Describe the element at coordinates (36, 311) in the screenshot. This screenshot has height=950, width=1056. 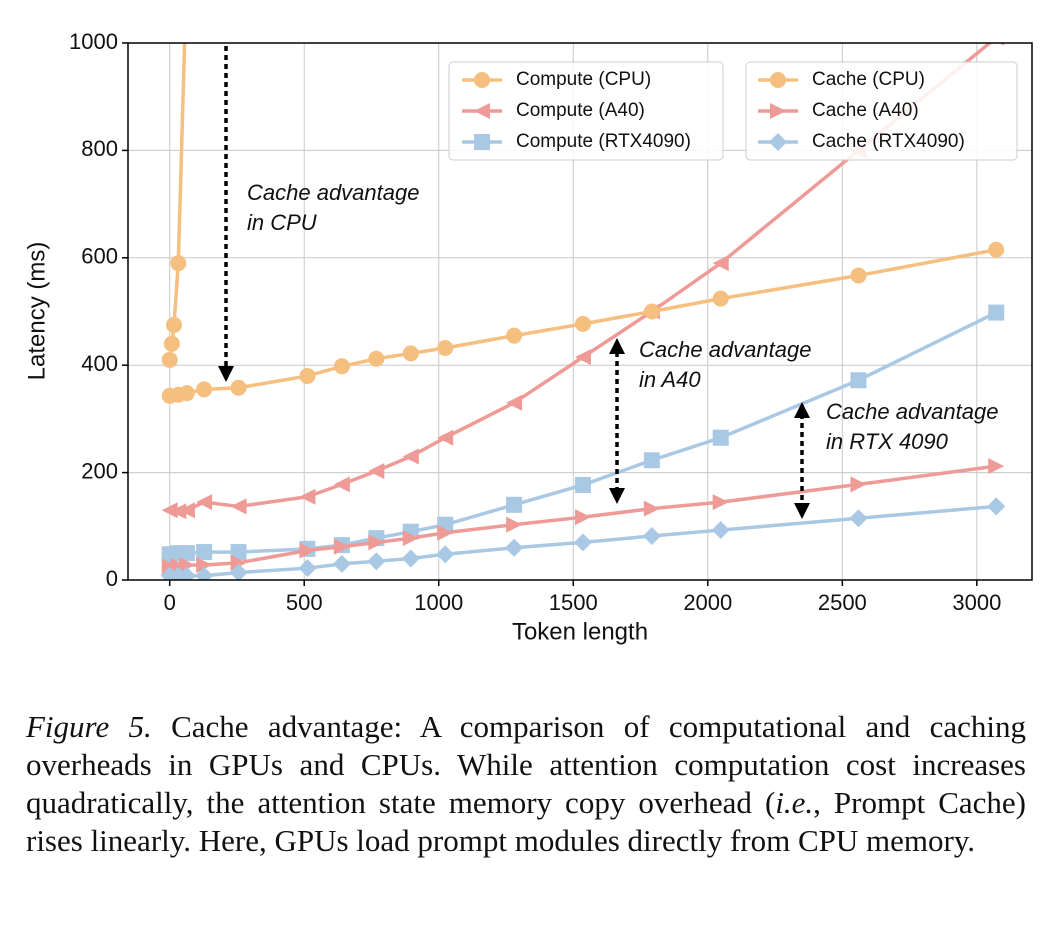
I see `y-axis-label: Latency (ms)` at that location.